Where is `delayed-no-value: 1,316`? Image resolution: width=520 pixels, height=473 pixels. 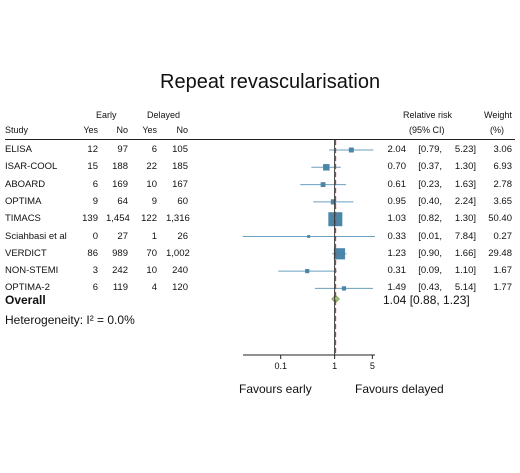 delayed-no-value: 1,316 is located at coordinates (178, 219).